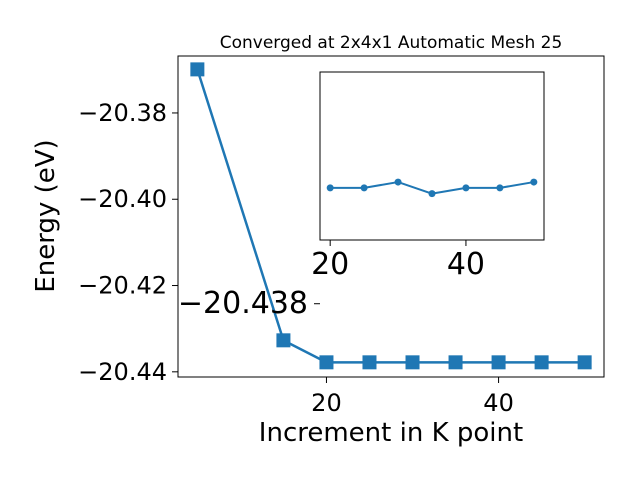 The image size is (640, 480). Describe the element at coordinates (122, 113) in the screenshot. I see `main-y-tick-label: −20.38` at that location.